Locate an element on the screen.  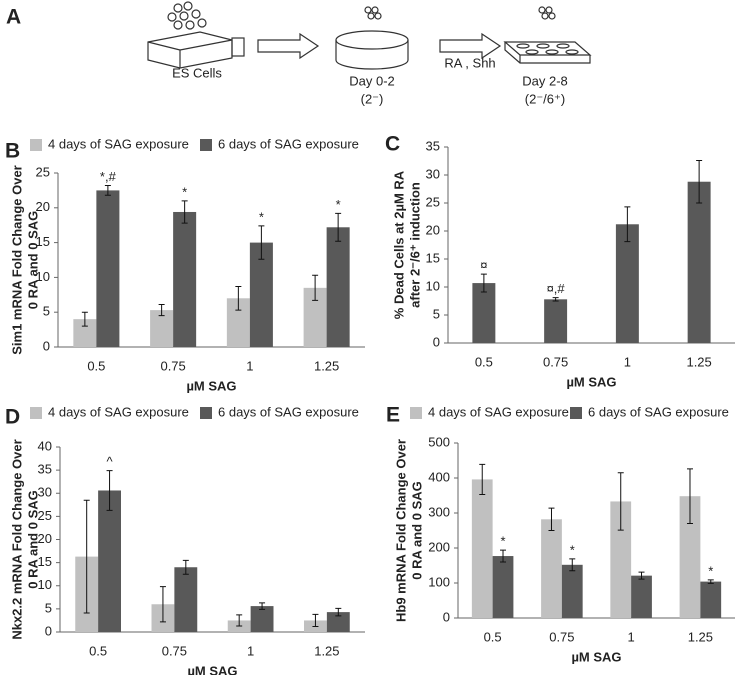
flask is located at coordinates (196, 50).